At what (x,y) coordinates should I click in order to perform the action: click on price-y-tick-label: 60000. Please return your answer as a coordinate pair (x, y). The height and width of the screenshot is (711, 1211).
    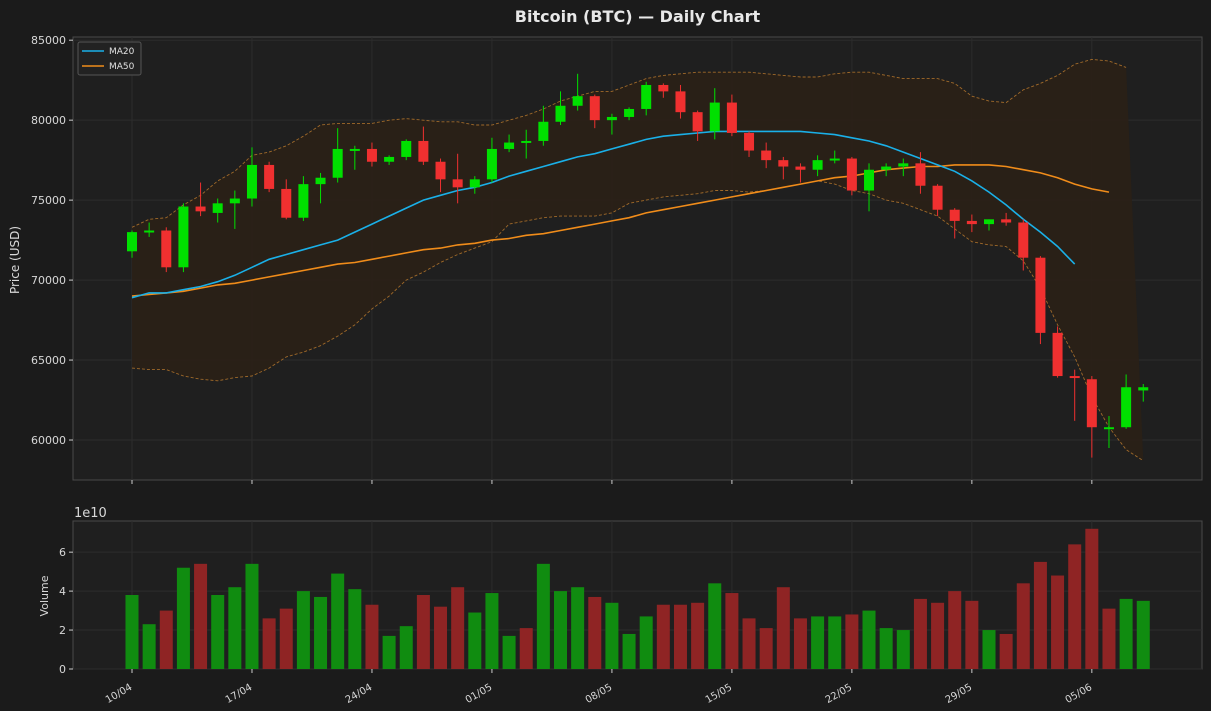
    Looking at the image, I should click on (48, 440).